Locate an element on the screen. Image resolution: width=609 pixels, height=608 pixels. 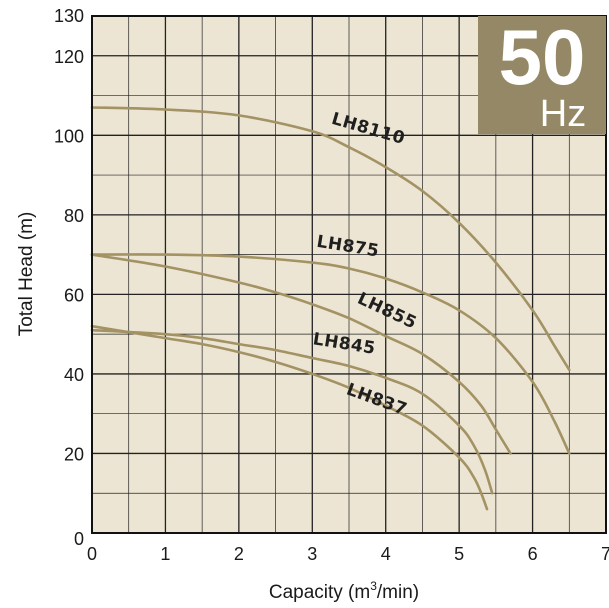
y-tick-label: 130 is located at coordinates (69, 16).